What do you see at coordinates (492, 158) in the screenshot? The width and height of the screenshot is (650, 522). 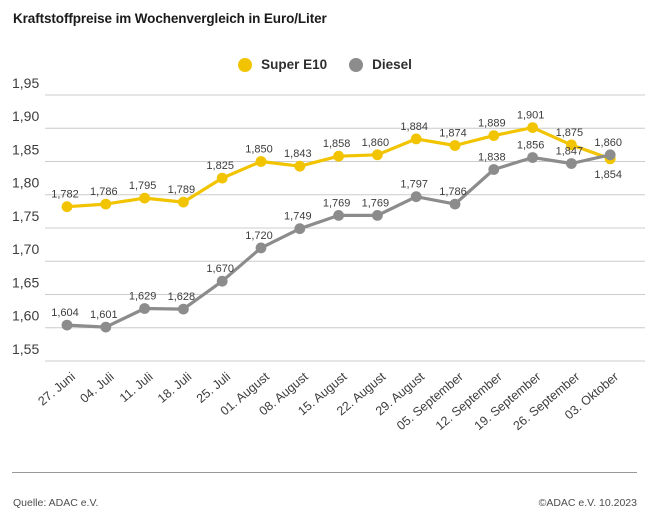 I see `data-label: 1,838` at bounding box center [492, 158].